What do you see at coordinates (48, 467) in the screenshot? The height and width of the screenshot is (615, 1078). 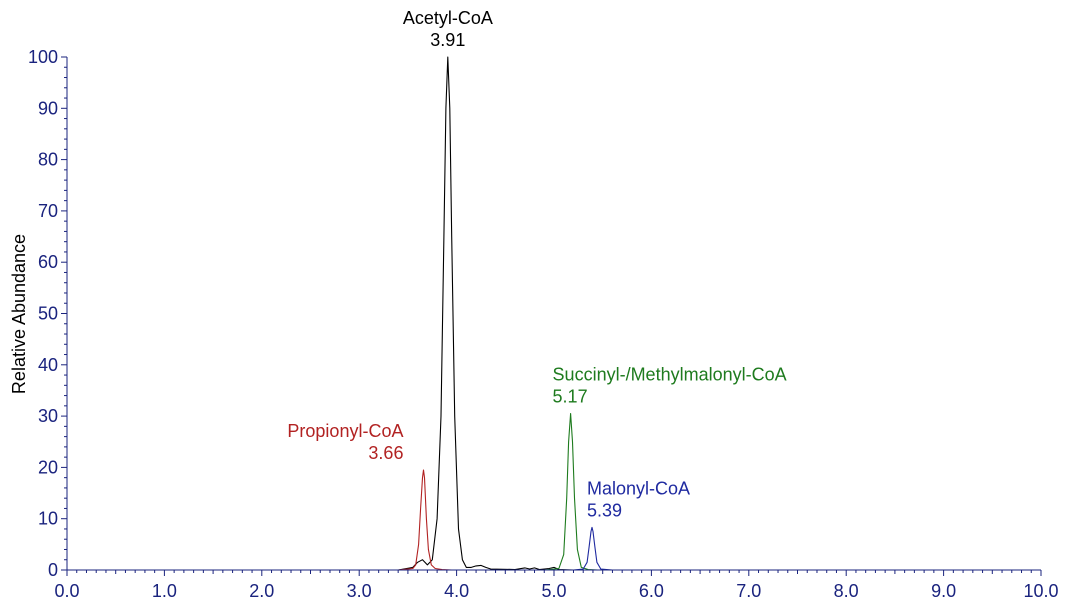 I see `y-tick-label: 20` at bounding box center [48, 467].